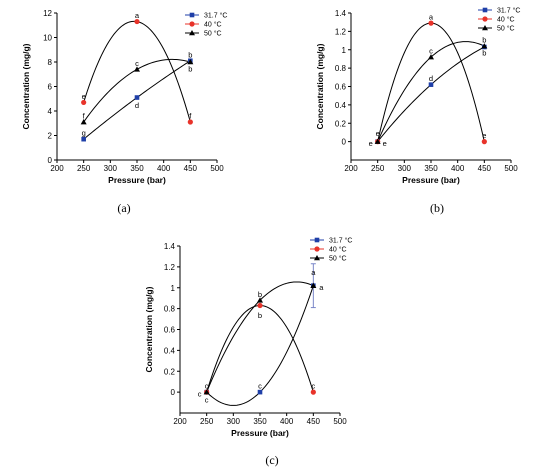 The height and width of the screenshot is (475, 550). I want to click on y-tick-label: 10, so click(47, 38).